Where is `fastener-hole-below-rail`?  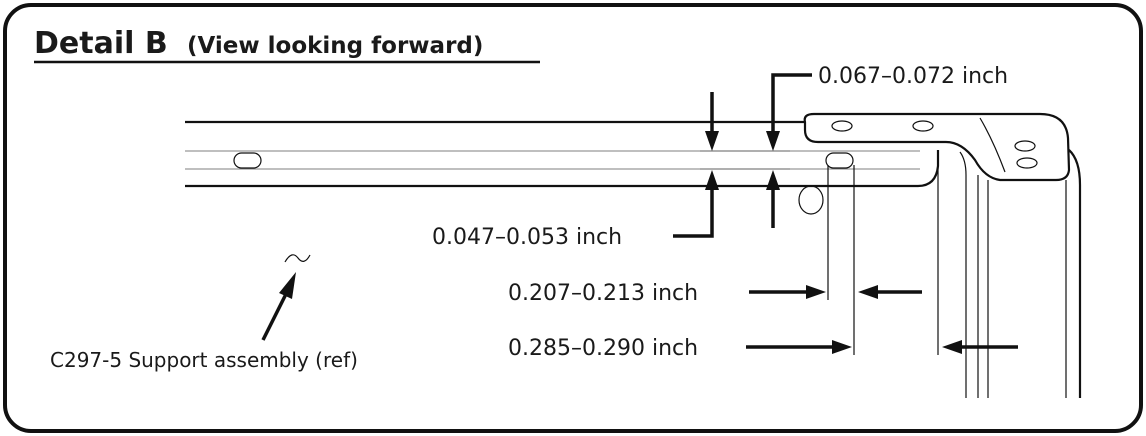
fastener-hole-below-rail is located at coordinates (811, 200).